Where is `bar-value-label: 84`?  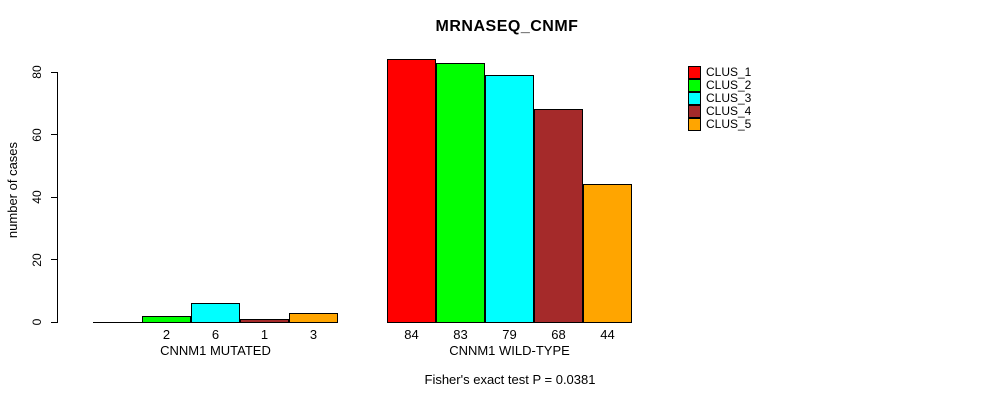
bar-value-label: 84 is located at coordinates (411, 334).